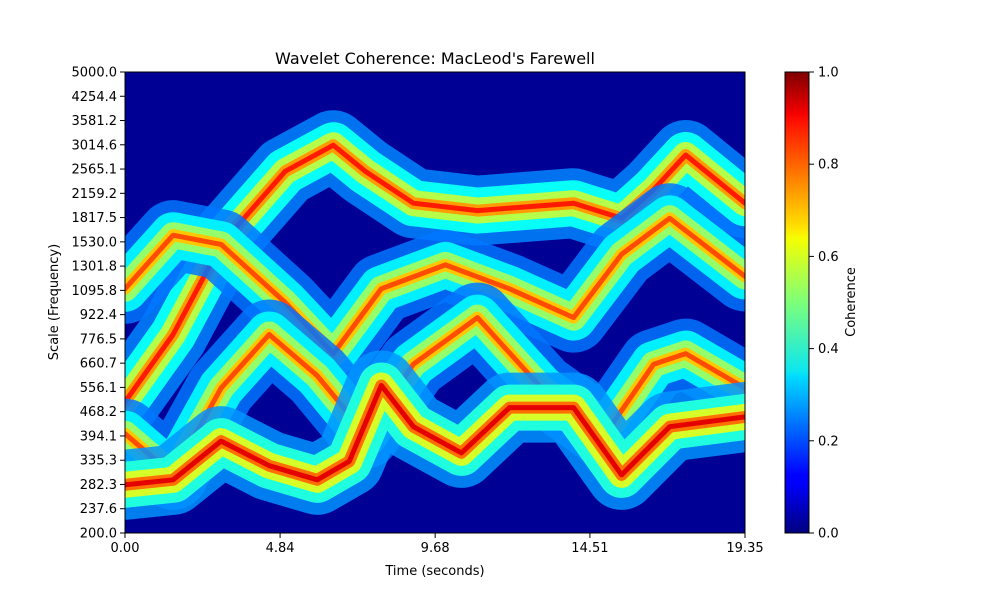 This screenshot has height=600, width=1000. I want to click on y-tick-label: 282.3, so click(98, 485).